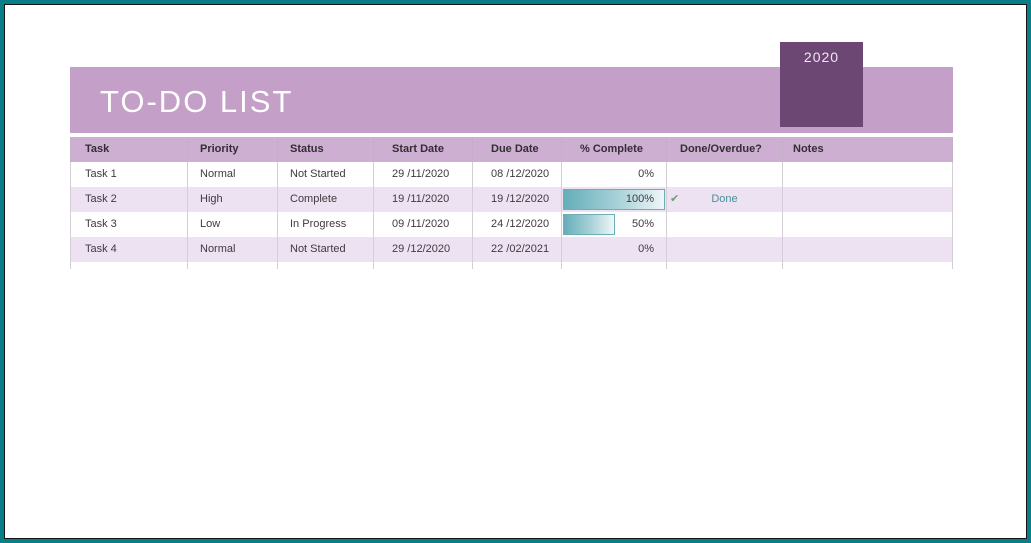  What do you see at coordinates (517, 174) in the screenshot?
I see `due-date-cell: 08 /12/2020` at bounding box center [517, 174].